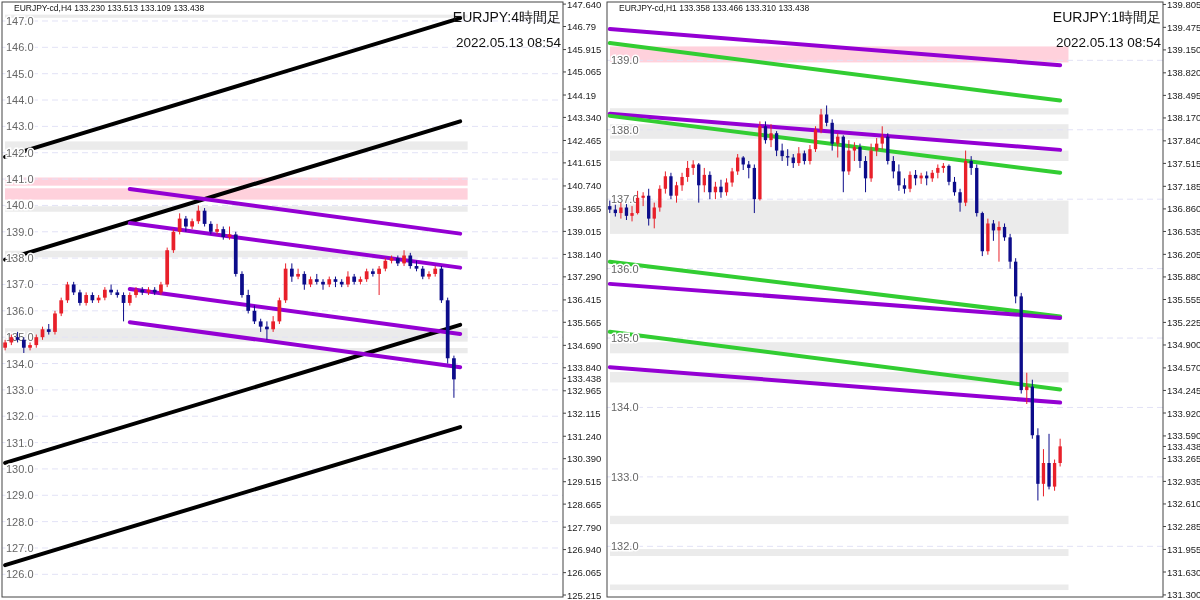 The height and width of the screenshot is (600, 1200). Describe the element at coordinates (584, 345) in the screenshot. I see `y2-tick-label: 134.690` at that location.